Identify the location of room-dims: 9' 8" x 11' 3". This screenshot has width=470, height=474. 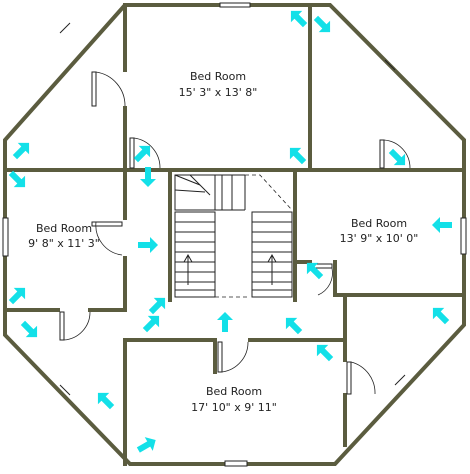
(64, 243).